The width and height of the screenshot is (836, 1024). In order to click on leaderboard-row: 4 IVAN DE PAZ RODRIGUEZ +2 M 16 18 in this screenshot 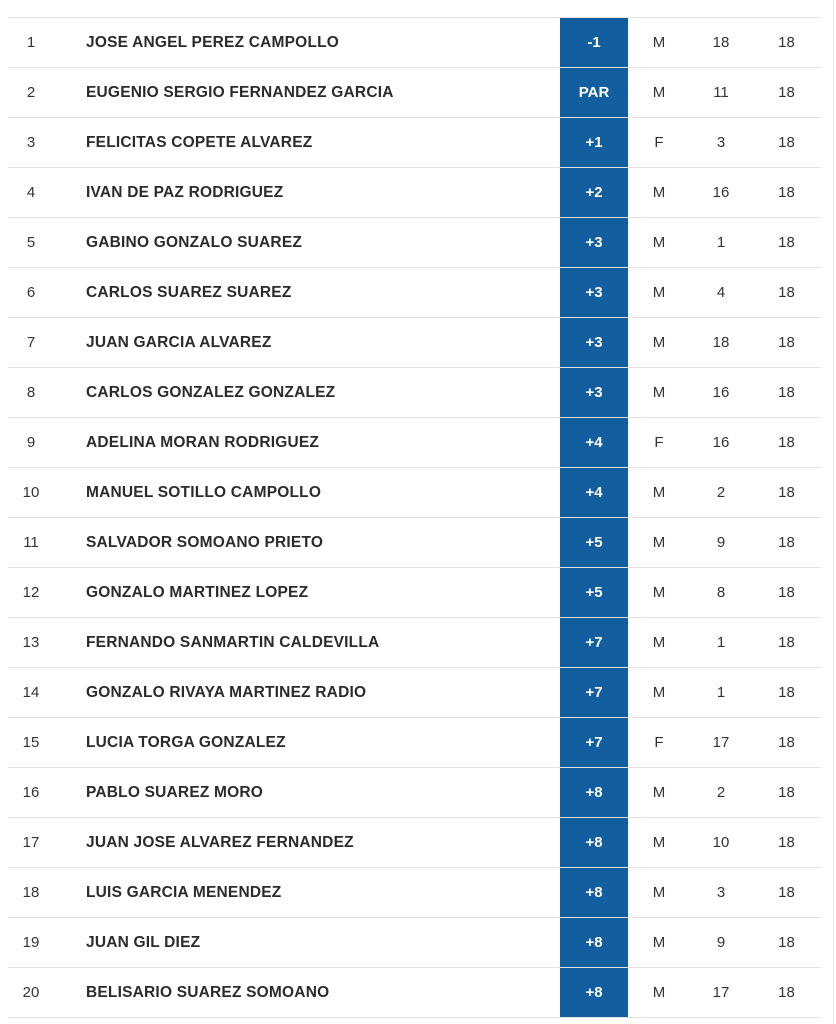, I will do `click(414, 192)`.